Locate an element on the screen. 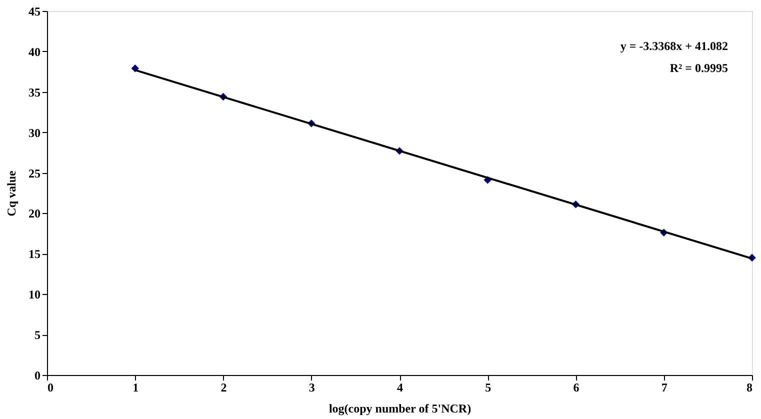 The width and height of the screenshot is (761, 419). y-tick-label: 25 is located at coordinates (34, 173).